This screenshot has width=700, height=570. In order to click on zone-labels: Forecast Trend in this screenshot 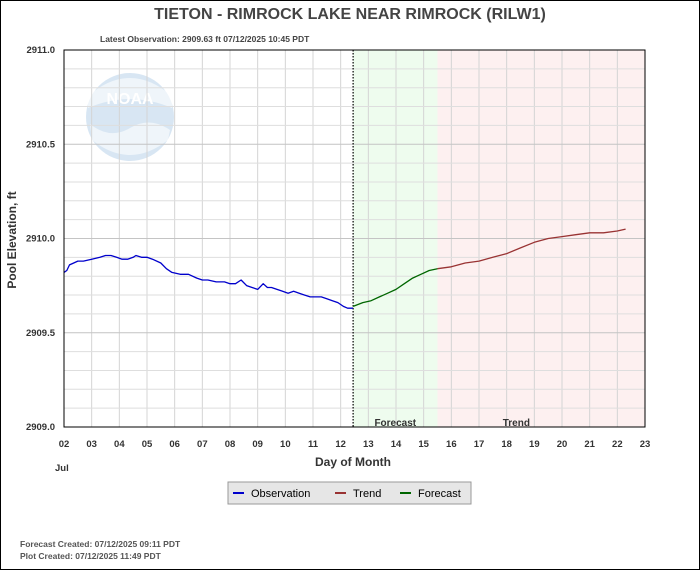, I will do `click(452, 423)`.